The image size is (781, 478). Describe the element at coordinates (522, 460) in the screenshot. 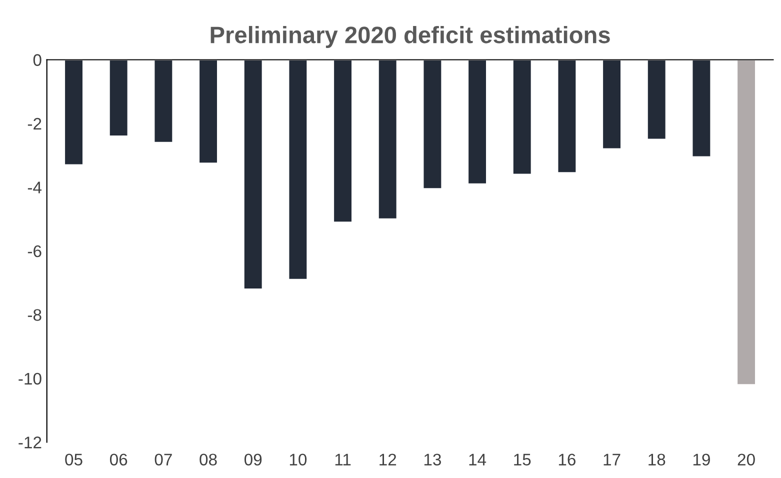

I see `x-tick-label: 15` at that location.